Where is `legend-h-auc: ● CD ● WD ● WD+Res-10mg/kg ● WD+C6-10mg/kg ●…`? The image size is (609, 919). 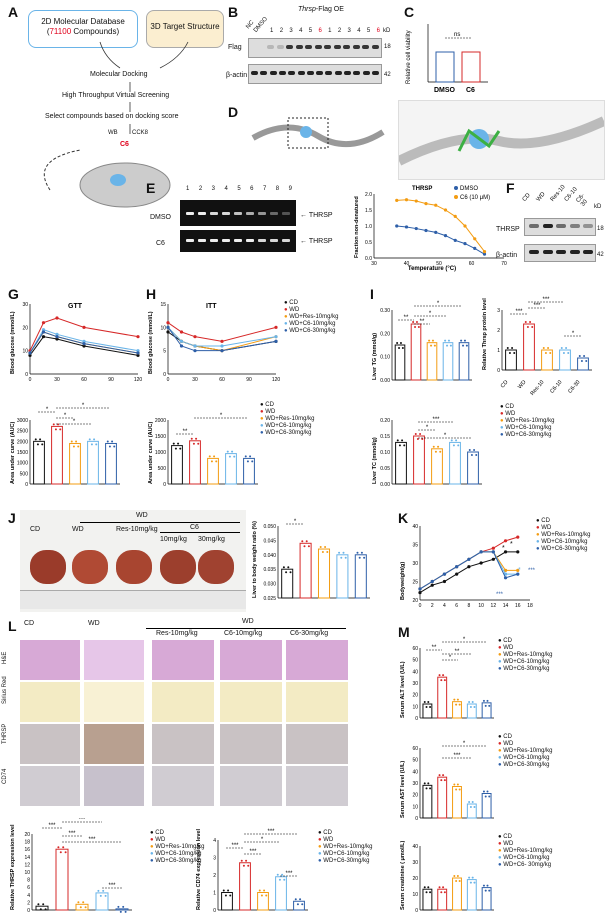
legend-h-auc: ● CD ● WD ● WD+Res-10mg/kg ● WD+C6-10mg/kg ●… is located at coordinates (287, 419).